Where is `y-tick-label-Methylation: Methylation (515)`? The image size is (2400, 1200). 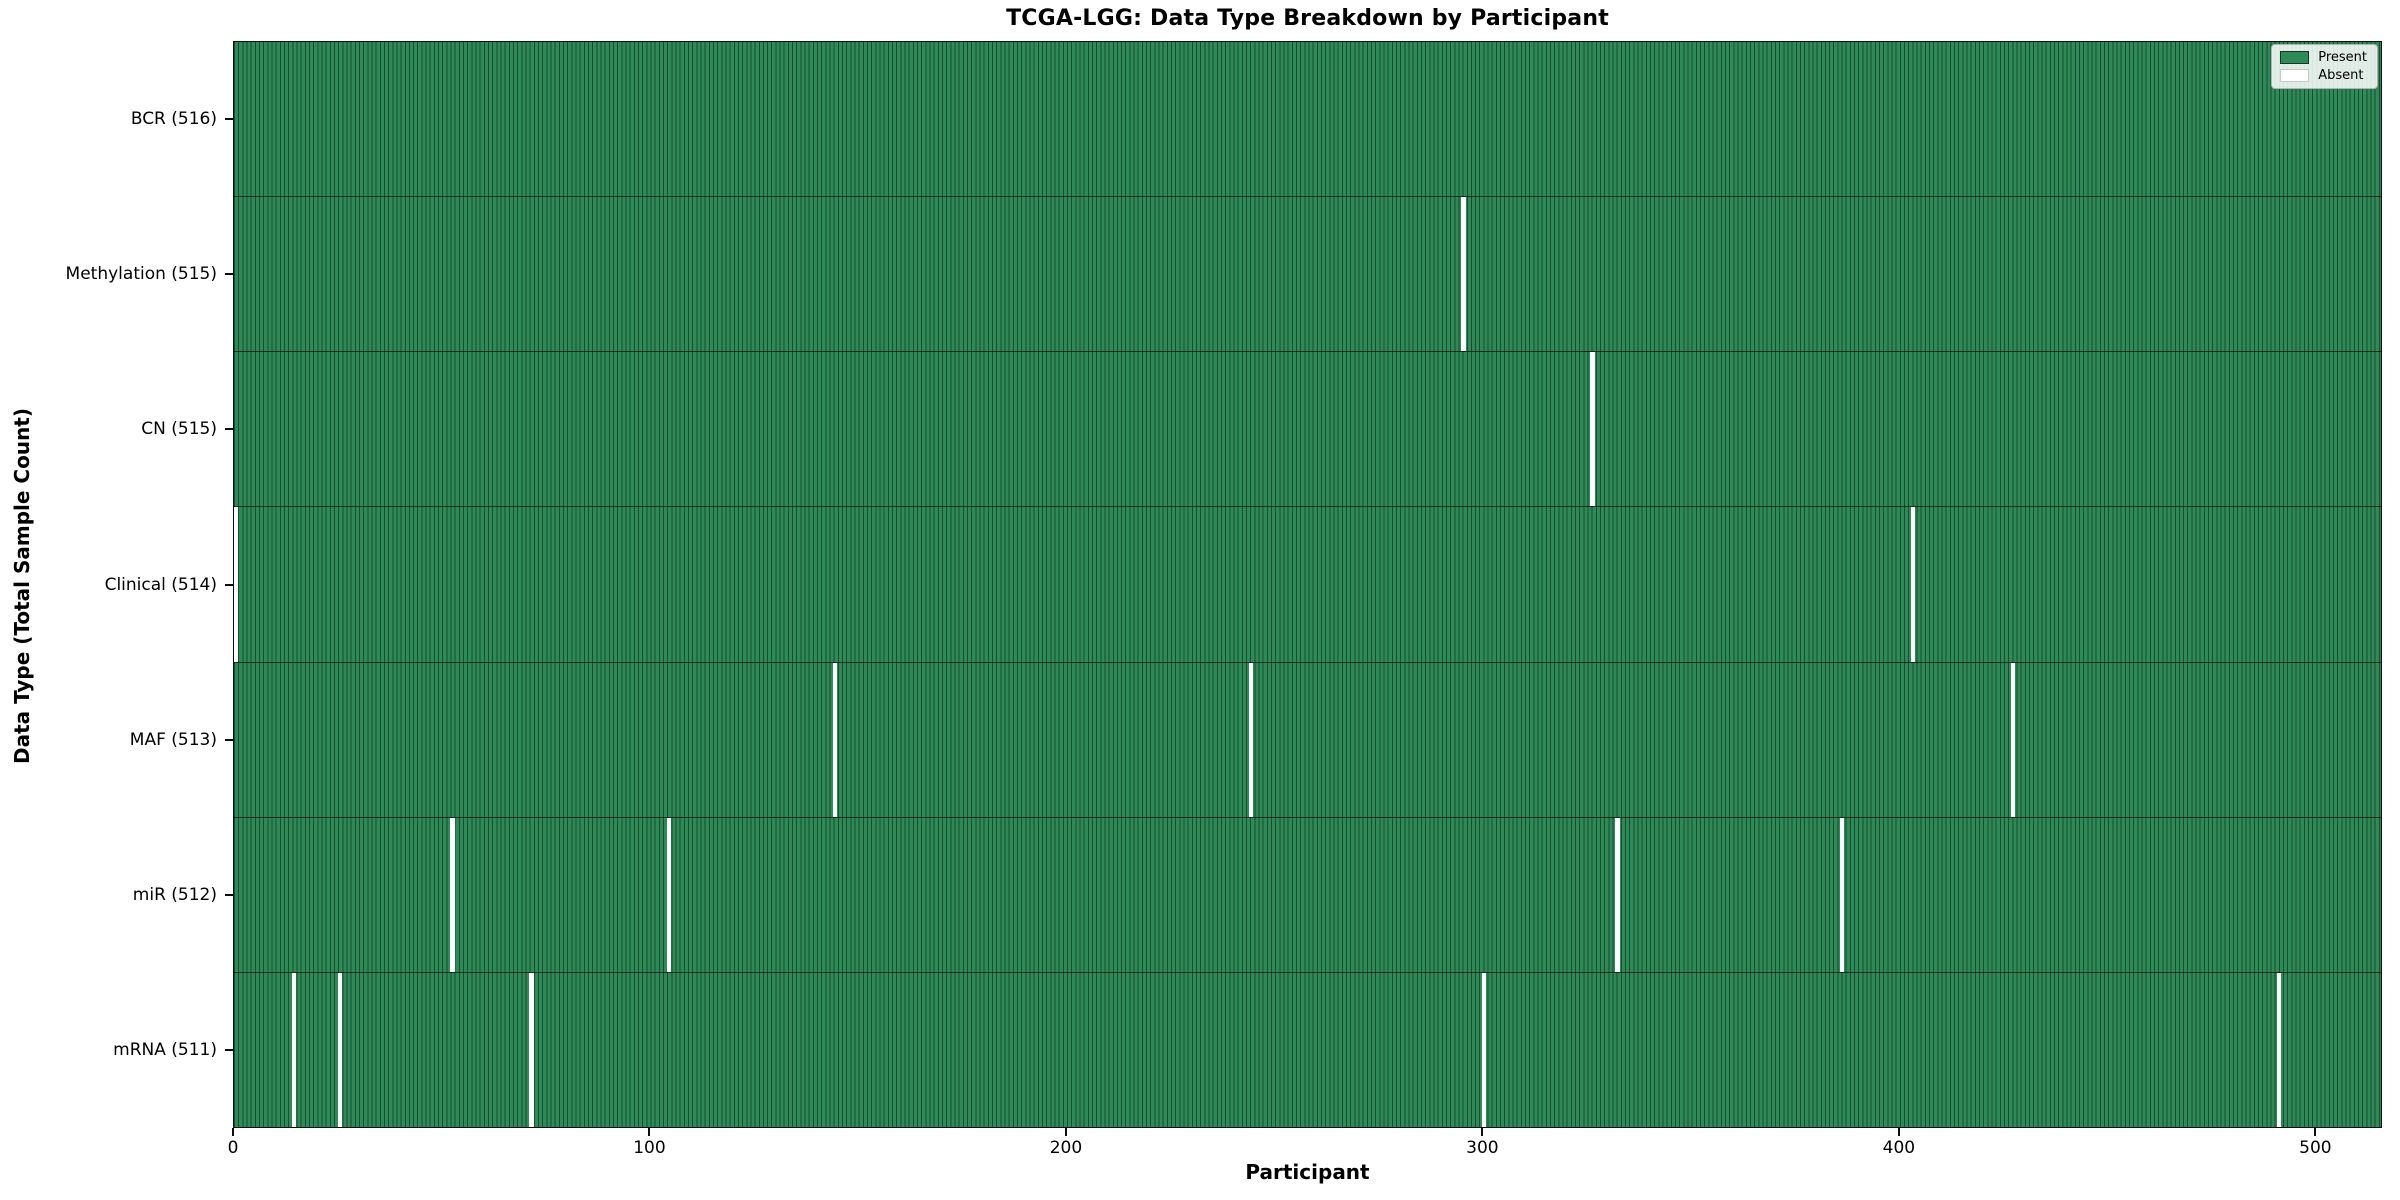 y-tick-label-Methylation: Methylation (515) is located at coordinates (141, 273).